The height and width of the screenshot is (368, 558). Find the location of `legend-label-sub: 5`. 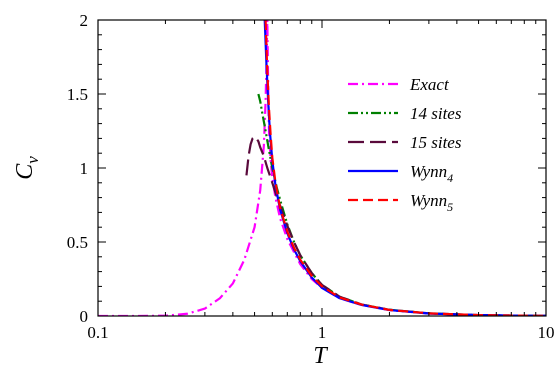

legend-label-sub: 5 is located at coordinates (450, 207).